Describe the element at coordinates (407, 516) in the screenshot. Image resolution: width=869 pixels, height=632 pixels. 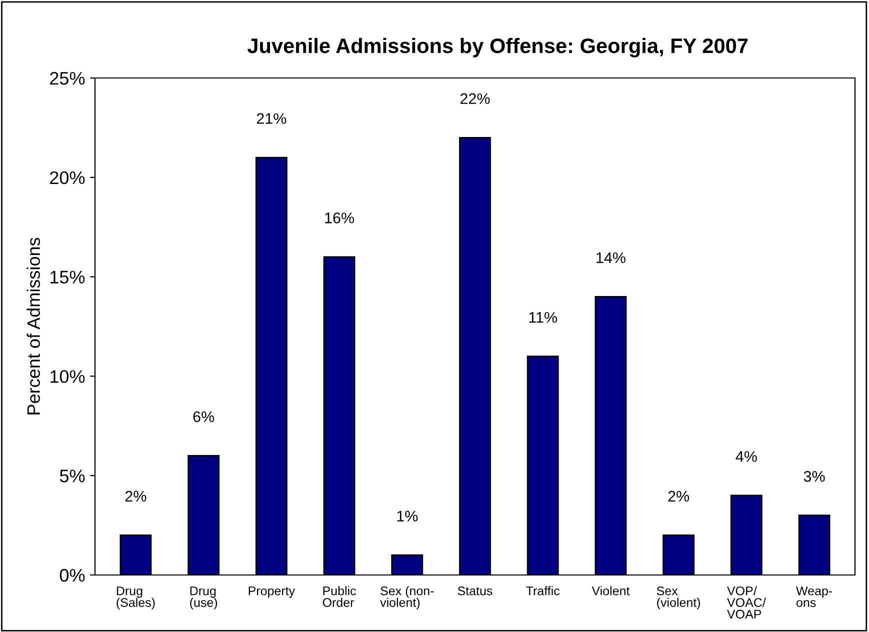
I see `data-label: 1%` at that location.